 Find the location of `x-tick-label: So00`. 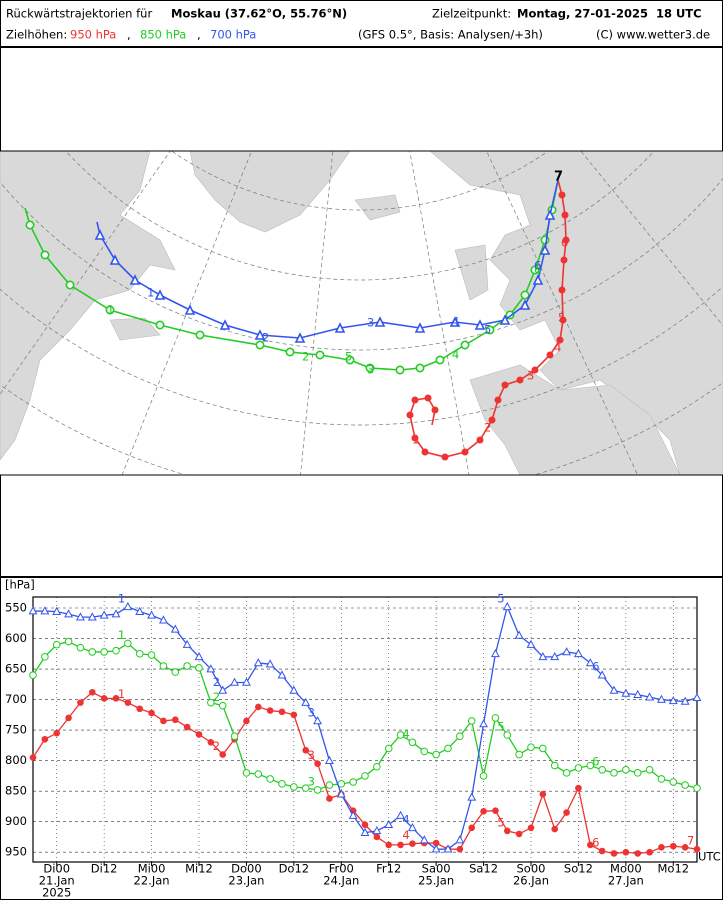

x-tick-label: So00 is located at coordinates (531, 869).